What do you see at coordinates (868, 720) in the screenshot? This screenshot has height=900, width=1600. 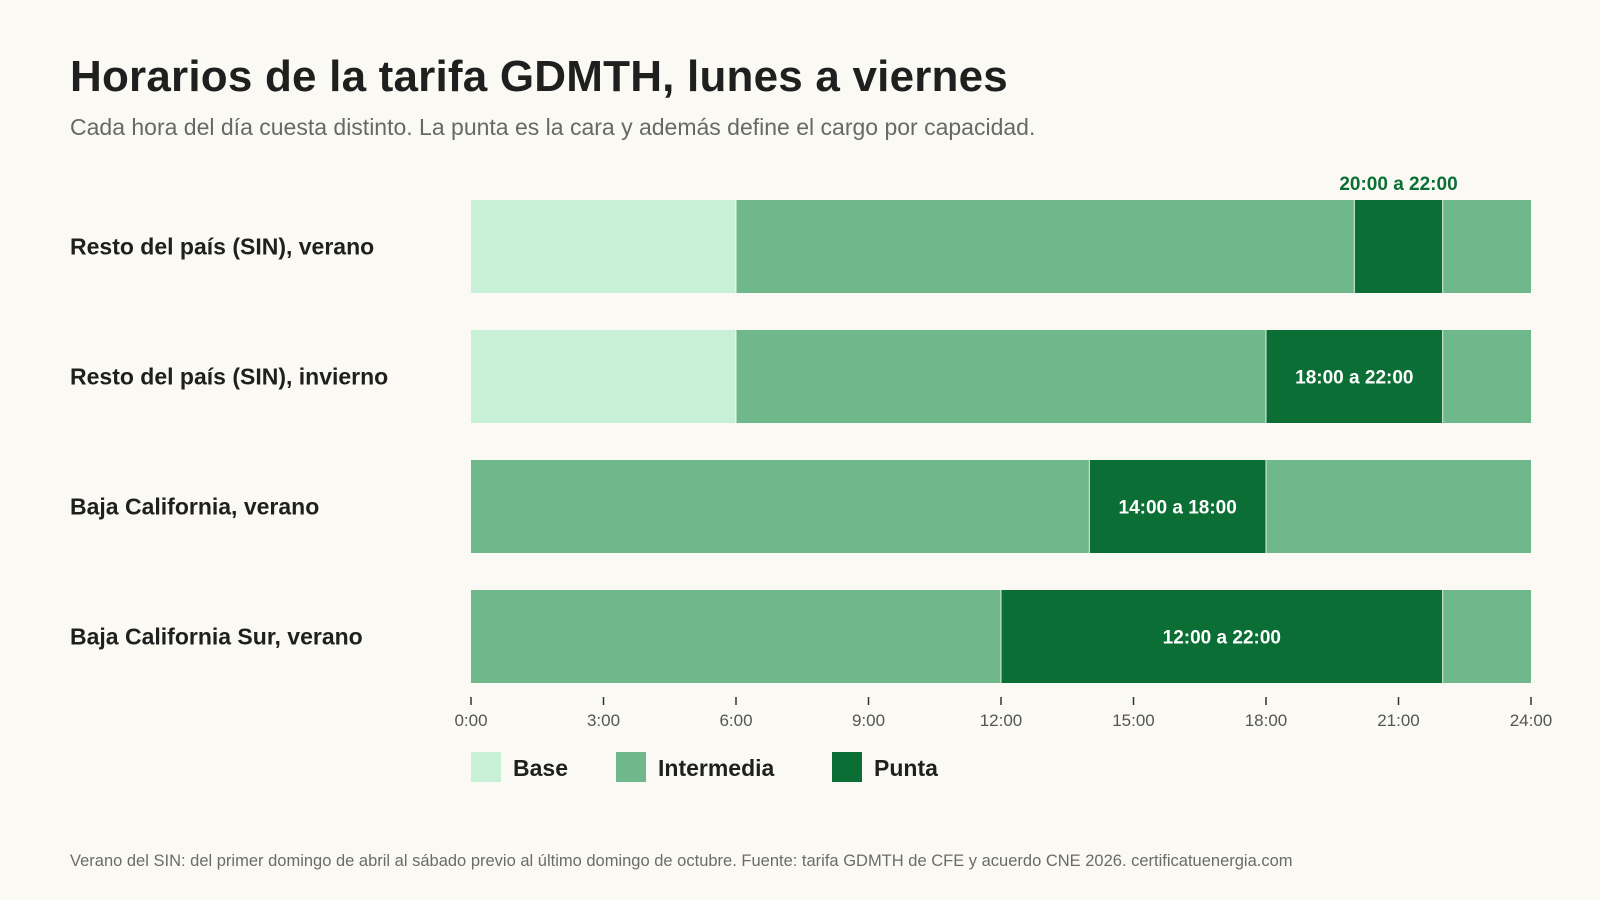 I see `x-tick-label: 9:00` at bounding box center [868, 720].